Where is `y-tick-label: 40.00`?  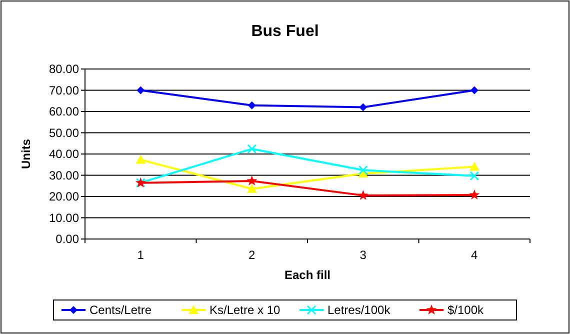
y-tick-label: 40.00 is located at coordinates (64, 154).